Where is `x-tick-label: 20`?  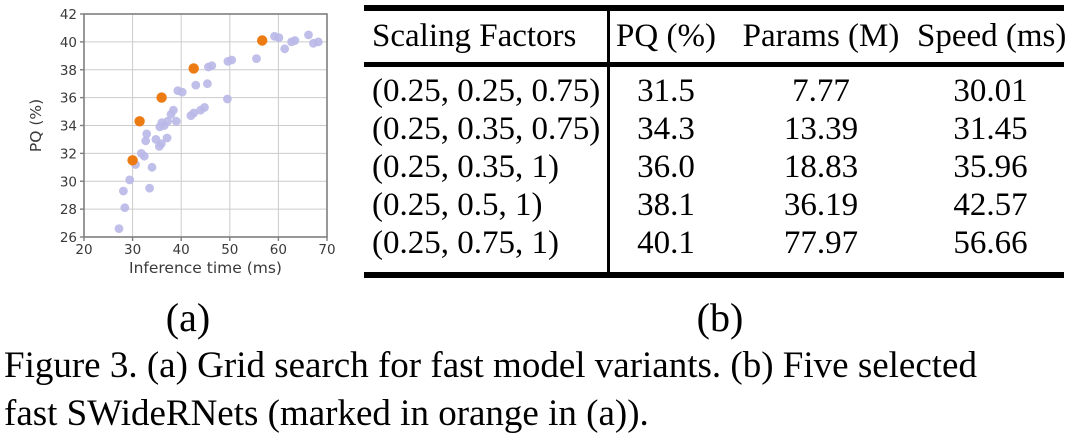 x-tick-label: 20 is located at coordinates (83, 250).